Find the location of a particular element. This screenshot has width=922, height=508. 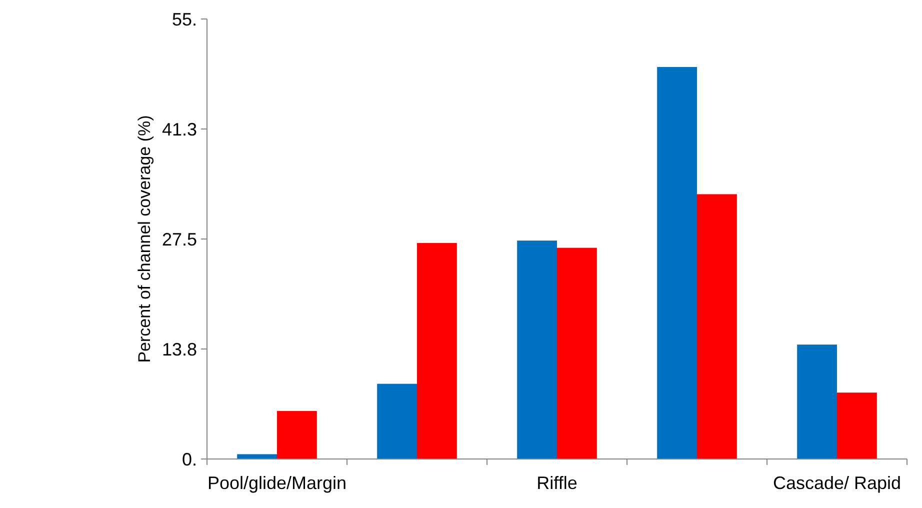

x-tick-label: Riffle is located at coordinates (557, 483).